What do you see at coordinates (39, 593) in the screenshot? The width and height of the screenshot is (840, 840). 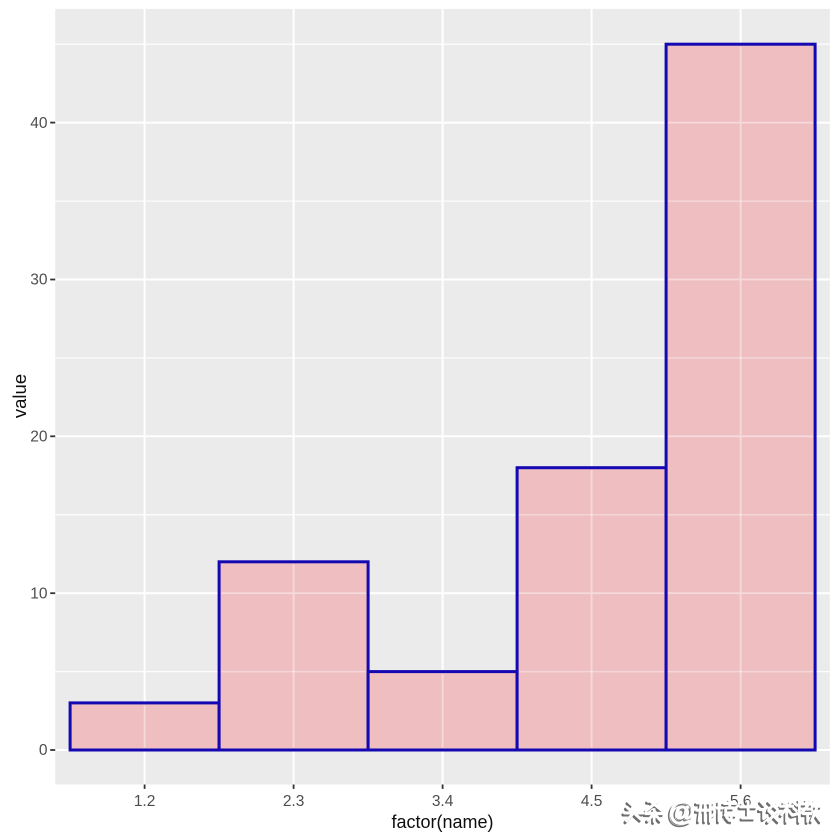 I see `svg-text: 10` at bounding box center [39, 593].